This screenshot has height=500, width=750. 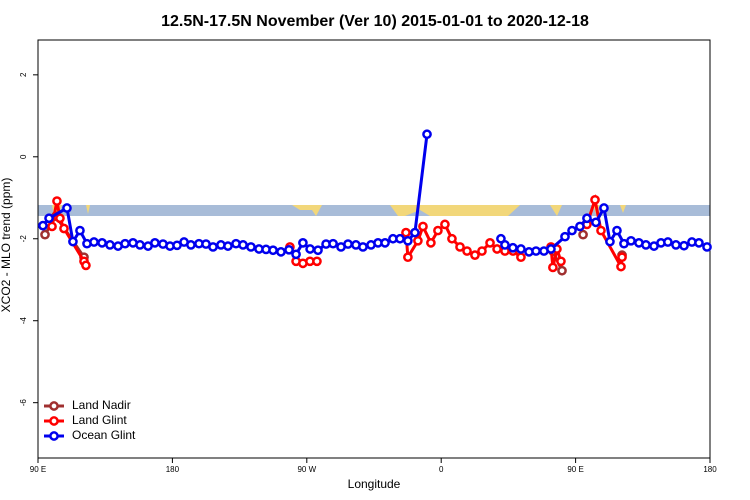 What do you see at coordinates (23, 156) in the screenshot?
I see `y-tick-label: 0` at bounding box center [23, 156].